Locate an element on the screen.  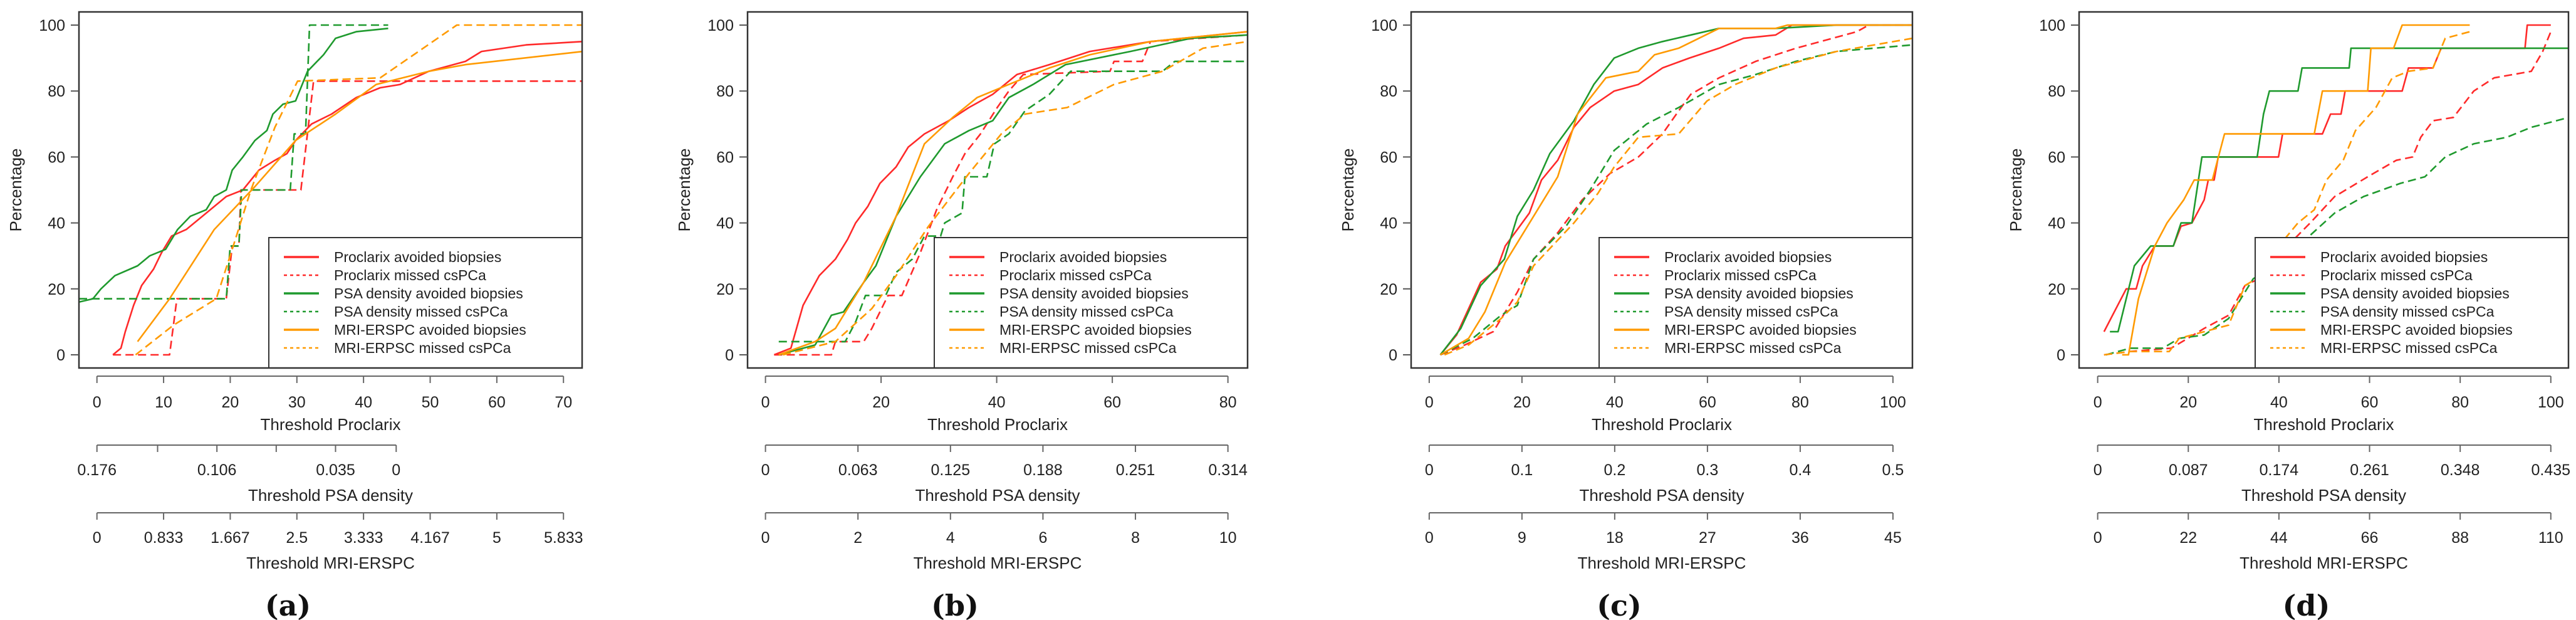
x-tick-label: 0.251 is located at coordinates (1135, 470).